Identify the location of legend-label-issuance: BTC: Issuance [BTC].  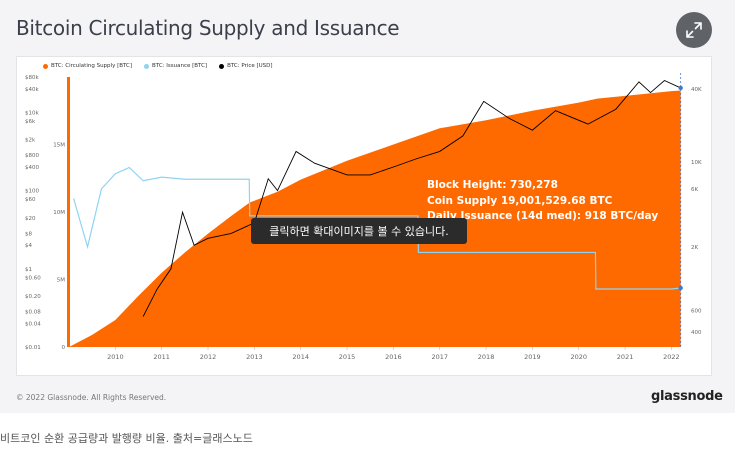
(180, 66).